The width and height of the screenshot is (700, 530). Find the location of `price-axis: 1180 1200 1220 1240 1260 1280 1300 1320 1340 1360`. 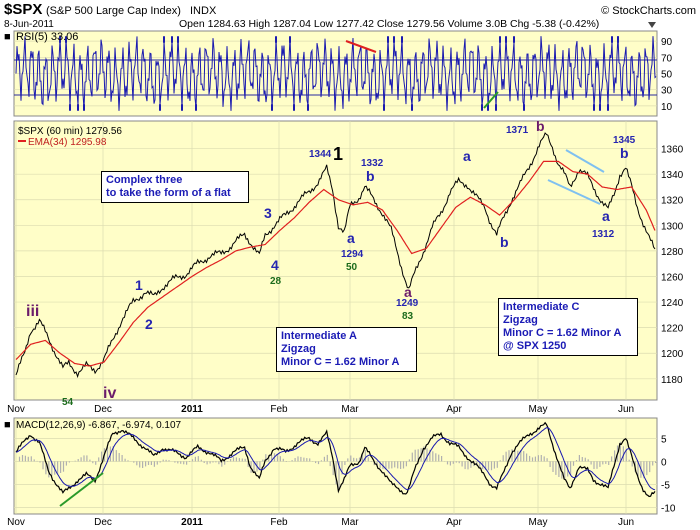

price-axis: 1180 1200 1220 1240 1260 1280 1300 1320 1340 1360 is located at coordinates (672, 265).